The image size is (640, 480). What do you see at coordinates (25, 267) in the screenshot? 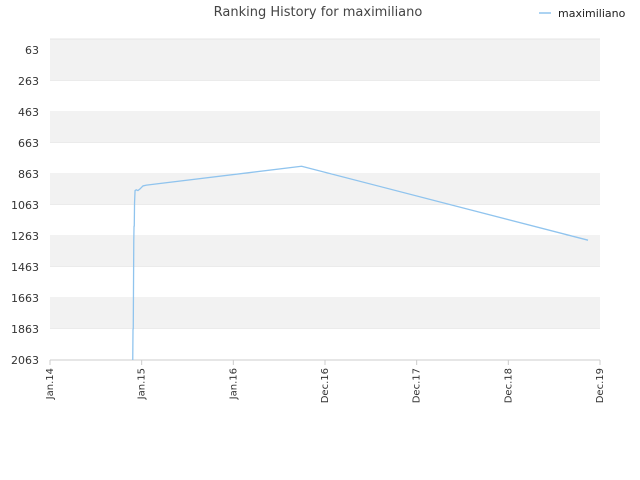
I see `y-tick-label: 1463` at bounding box center [25, 267].